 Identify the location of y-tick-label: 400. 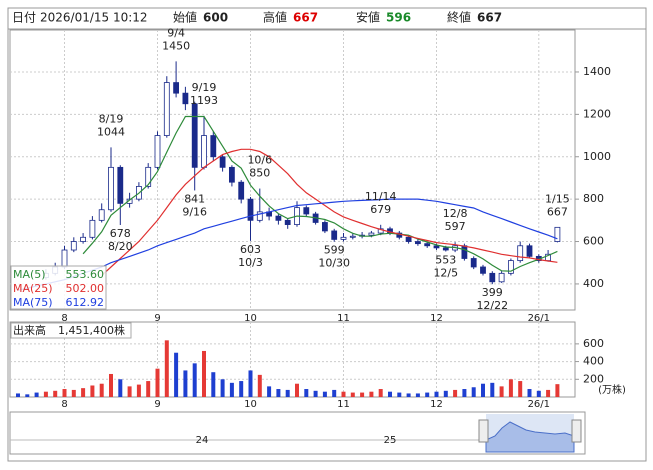
(593, 283).